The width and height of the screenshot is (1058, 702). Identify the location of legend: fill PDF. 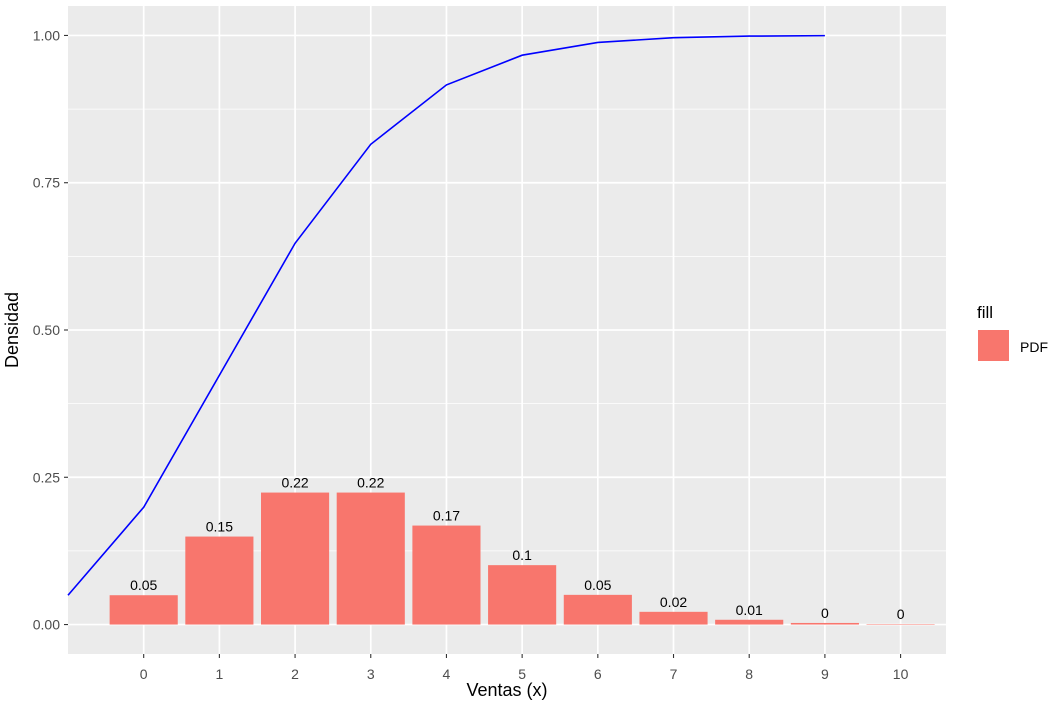
(1012, 332).